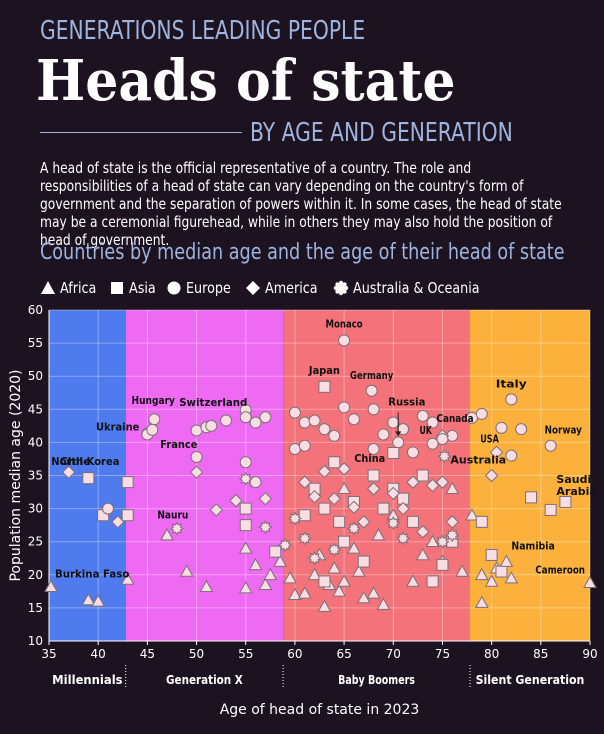 The height and width of the screenshot is (734, 604). Describe the element at coordinates (291, 288) in the screenshot. I see `legend-label: America` at that location.